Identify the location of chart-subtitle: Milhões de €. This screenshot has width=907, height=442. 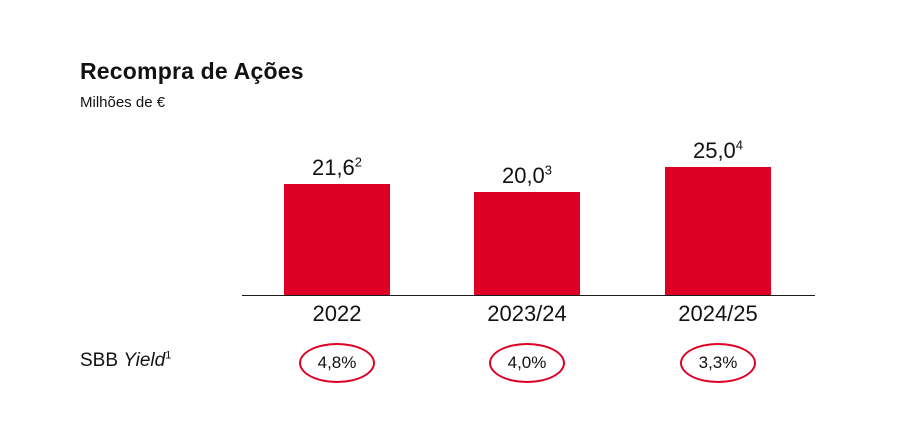
(123, 102).